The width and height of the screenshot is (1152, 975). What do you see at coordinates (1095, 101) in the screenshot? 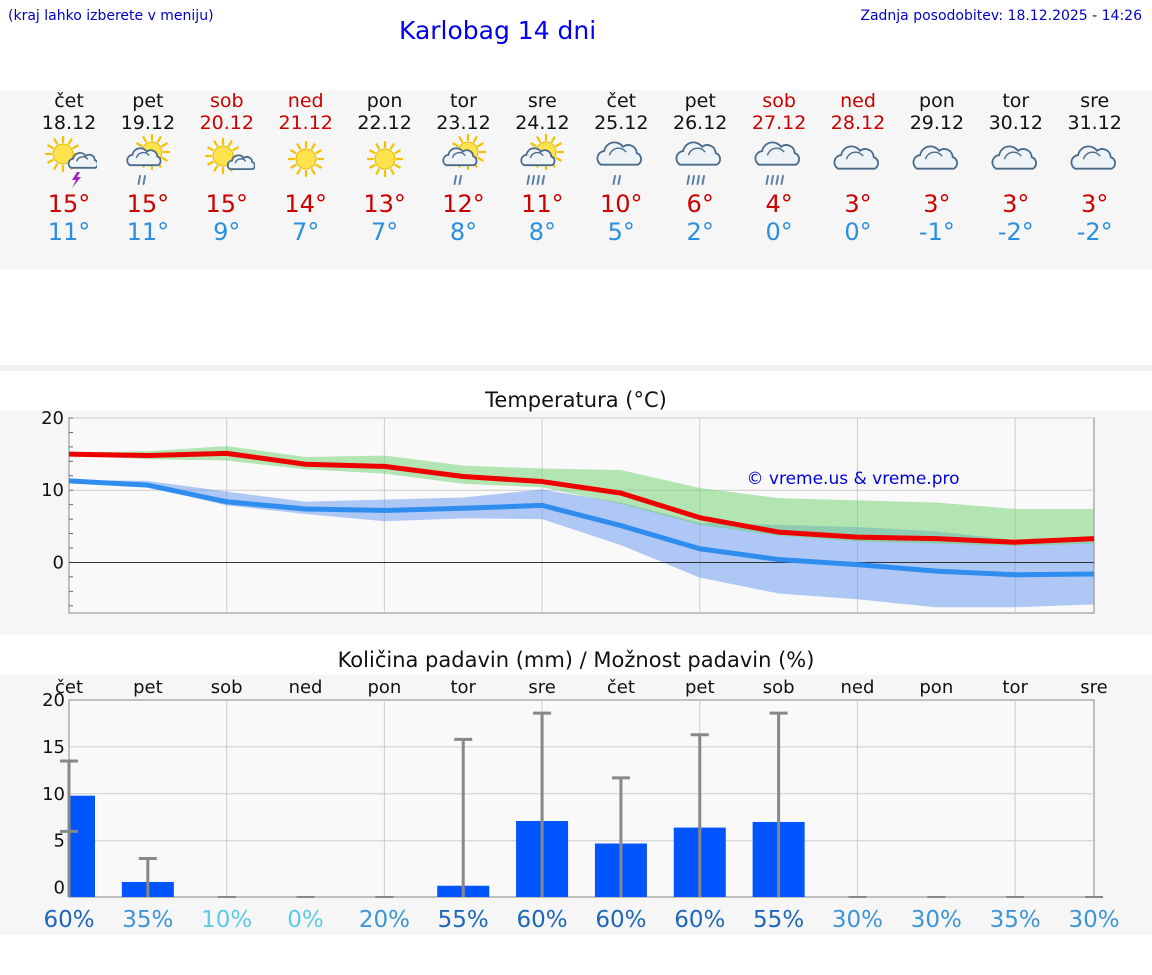
I see `day-name: sre` at bounding box center [1095, 101].